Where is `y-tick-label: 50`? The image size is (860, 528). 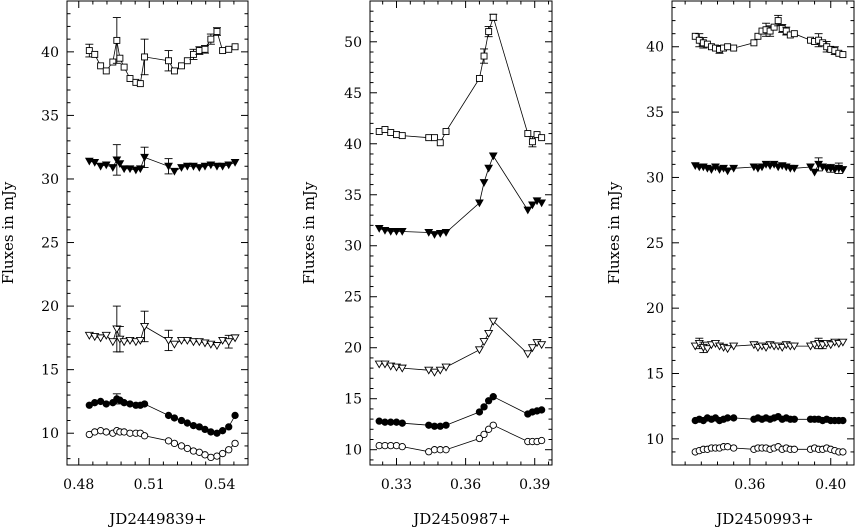 y-tick-label: 50 is located at coordinates (353, 43).